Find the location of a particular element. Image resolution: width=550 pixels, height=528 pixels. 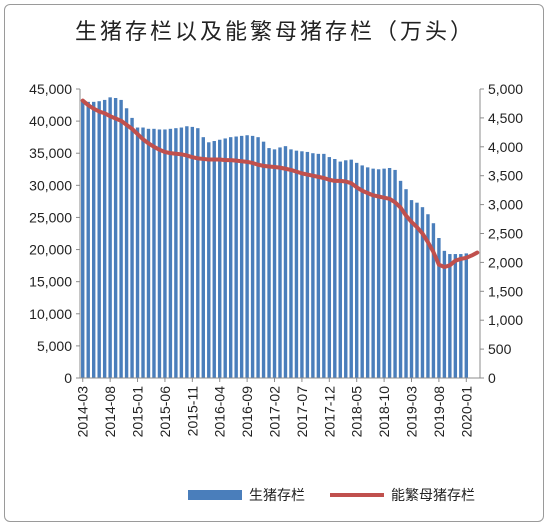

x-tick-label: 2017-12 is located at coordinates (329, 412).